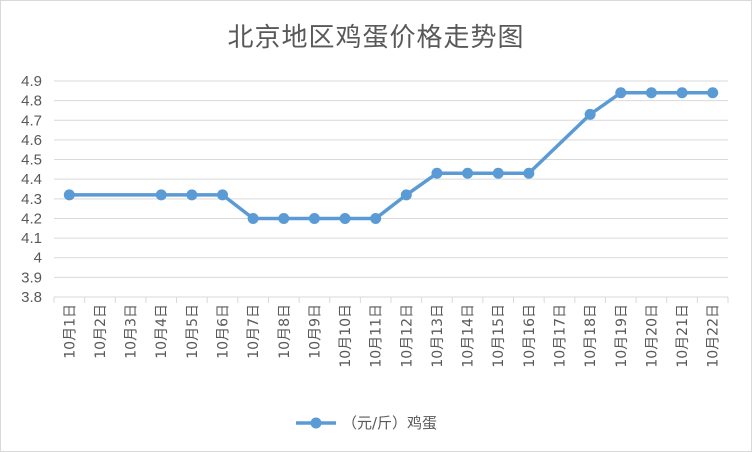  What do you see at coordinates (377, 336) in the screenshot?
I see `x-tick-label: 10月11日` at bounding box center [377, 336].